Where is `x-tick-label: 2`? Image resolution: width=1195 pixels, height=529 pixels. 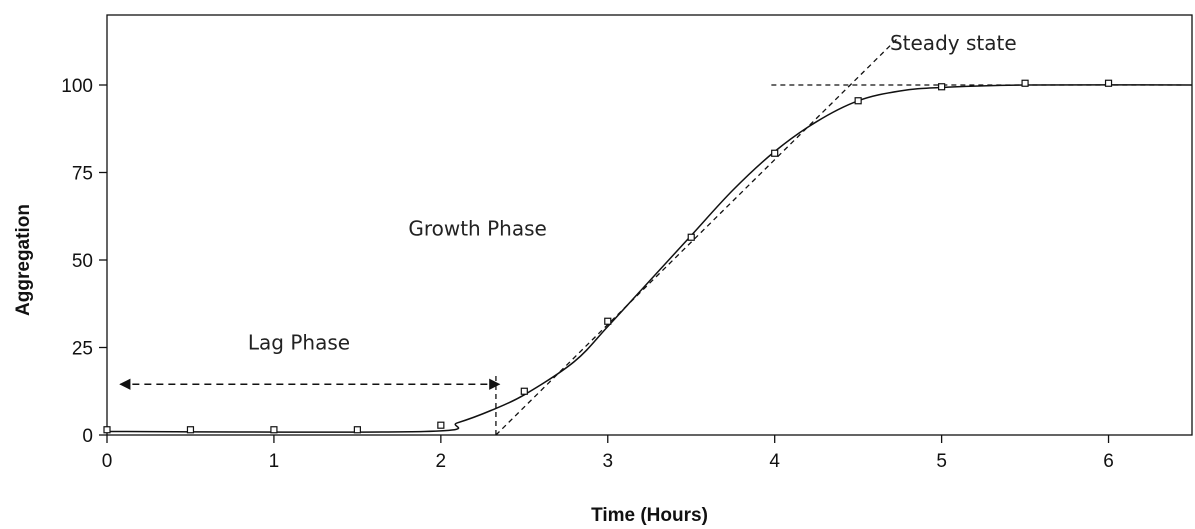 x-tick-label: 2 is located at coordinates (441, 461).